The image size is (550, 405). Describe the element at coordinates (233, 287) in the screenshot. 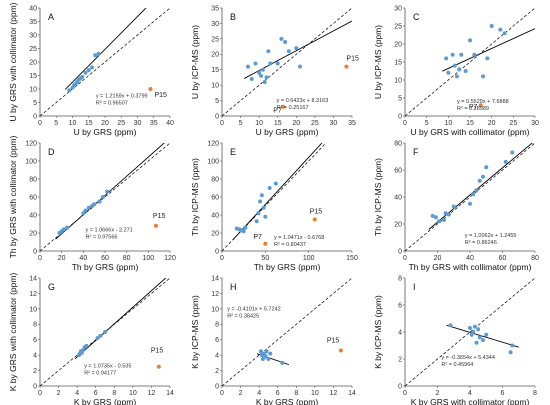

I see `panel-letter: H` at that location.